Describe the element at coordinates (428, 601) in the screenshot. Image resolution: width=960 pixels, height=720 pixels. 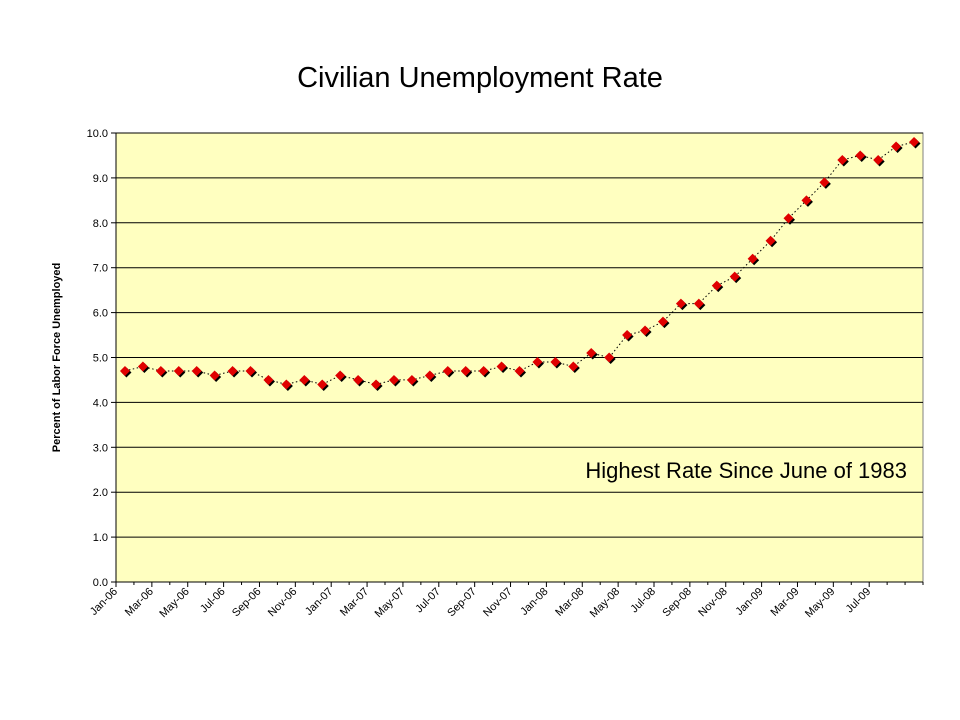
I see `x-tick-label: Jul-07` at that location.